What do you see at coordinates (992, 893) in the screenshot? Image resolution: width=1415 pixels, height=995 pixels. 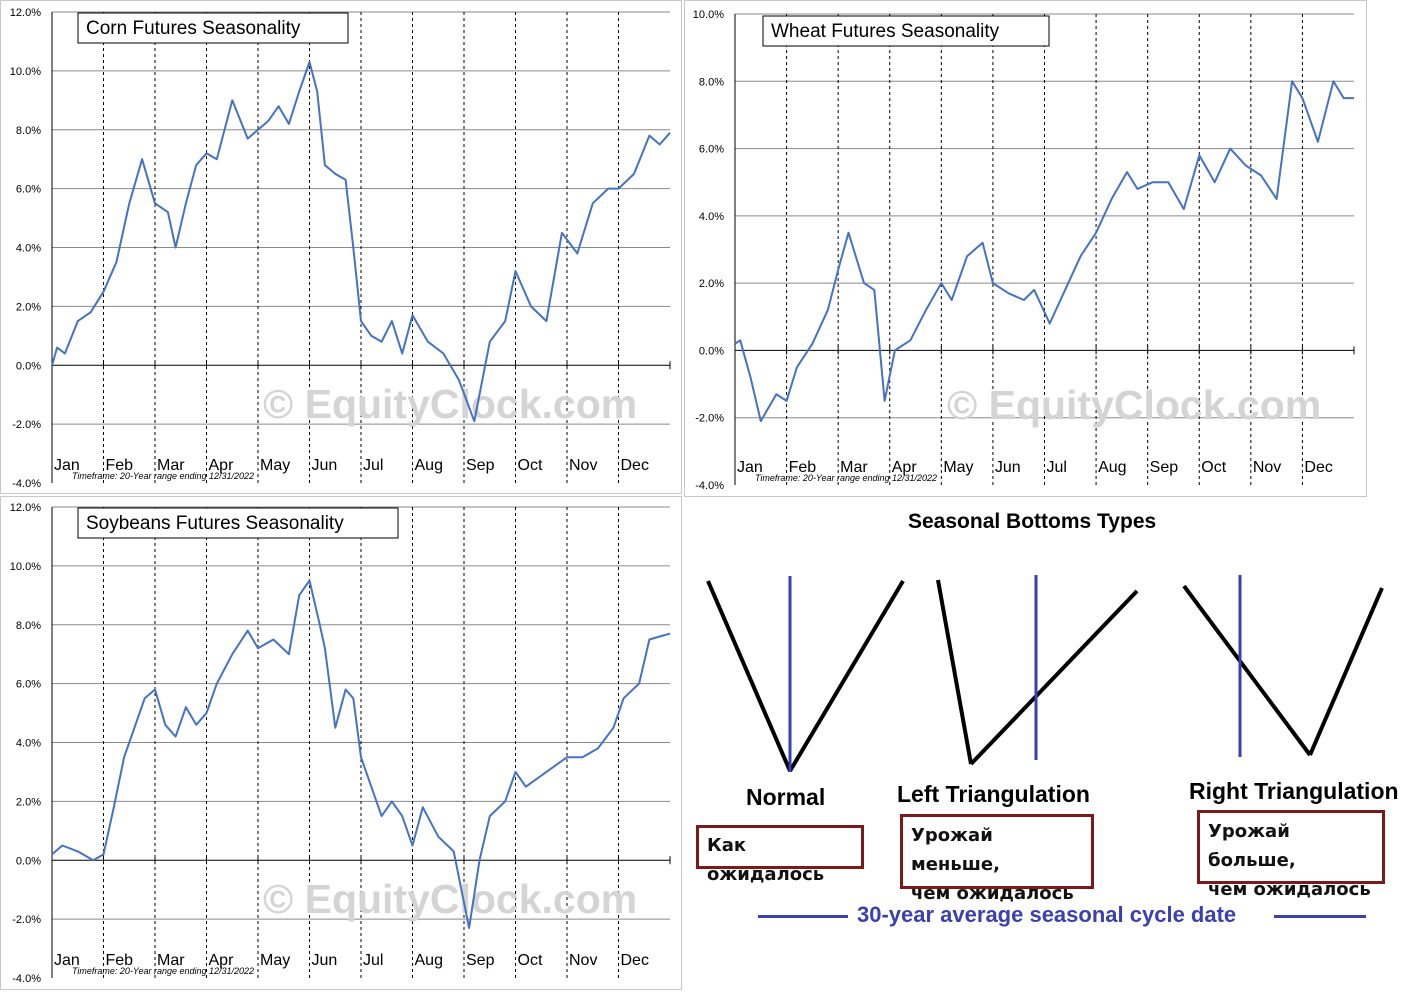 I see `left-box-line-2: чем ожидалось` at bounding box center [992, 893].